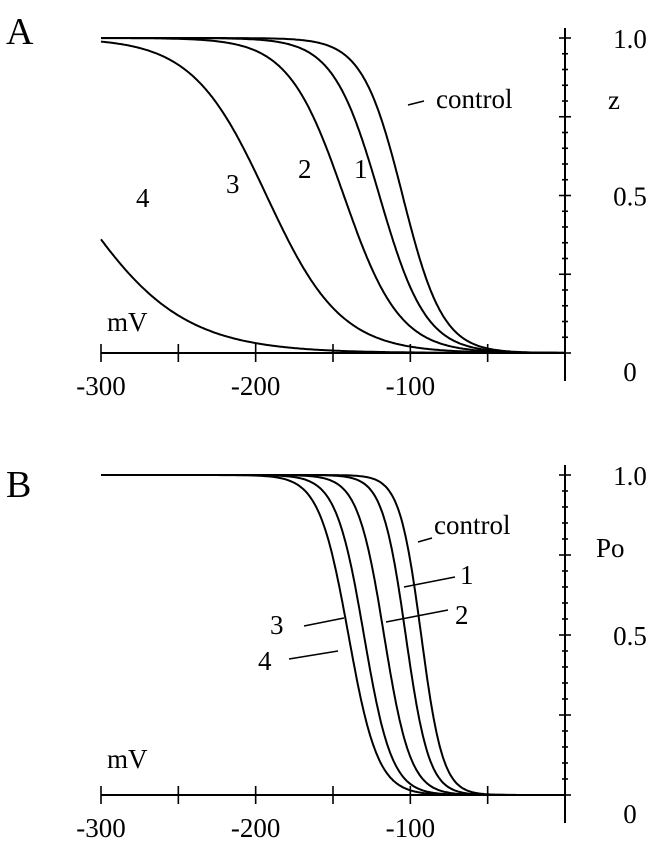  What do you see at coordinates (127, 322) in the screenshot?
I see `panel-a-xlabel: mV` at bounding box center [127, 322].